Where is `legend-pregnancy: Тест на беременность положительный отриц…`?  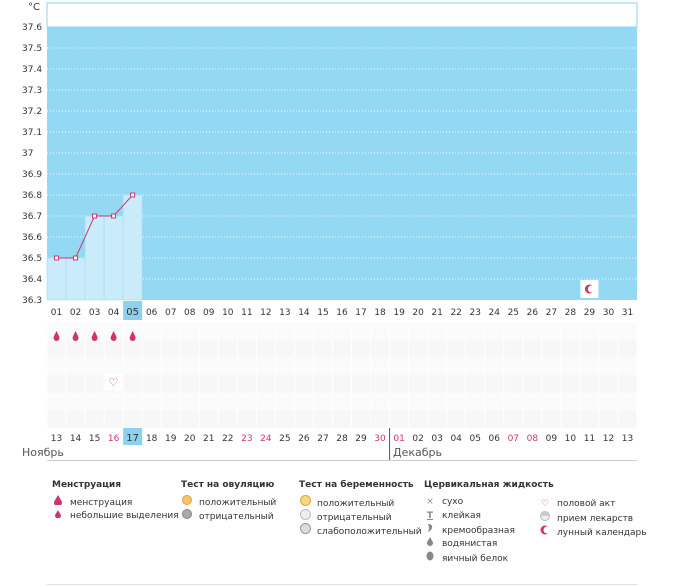 legend-pregnancy: Тест на беременность положительный отриц… is located at coordinates (360, 508).